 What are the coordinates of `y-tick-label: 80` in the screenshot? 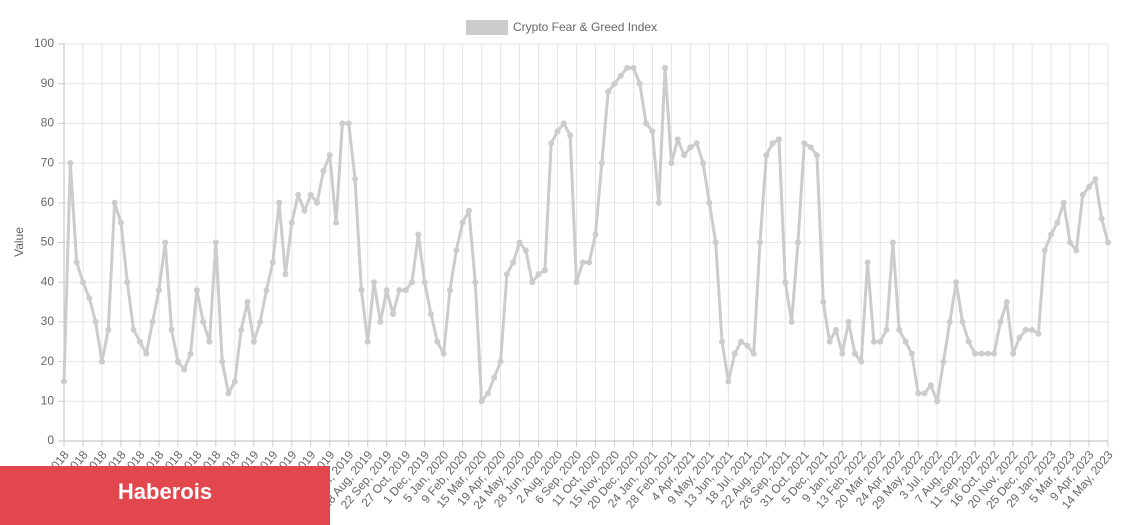 It's located at (48, 123).